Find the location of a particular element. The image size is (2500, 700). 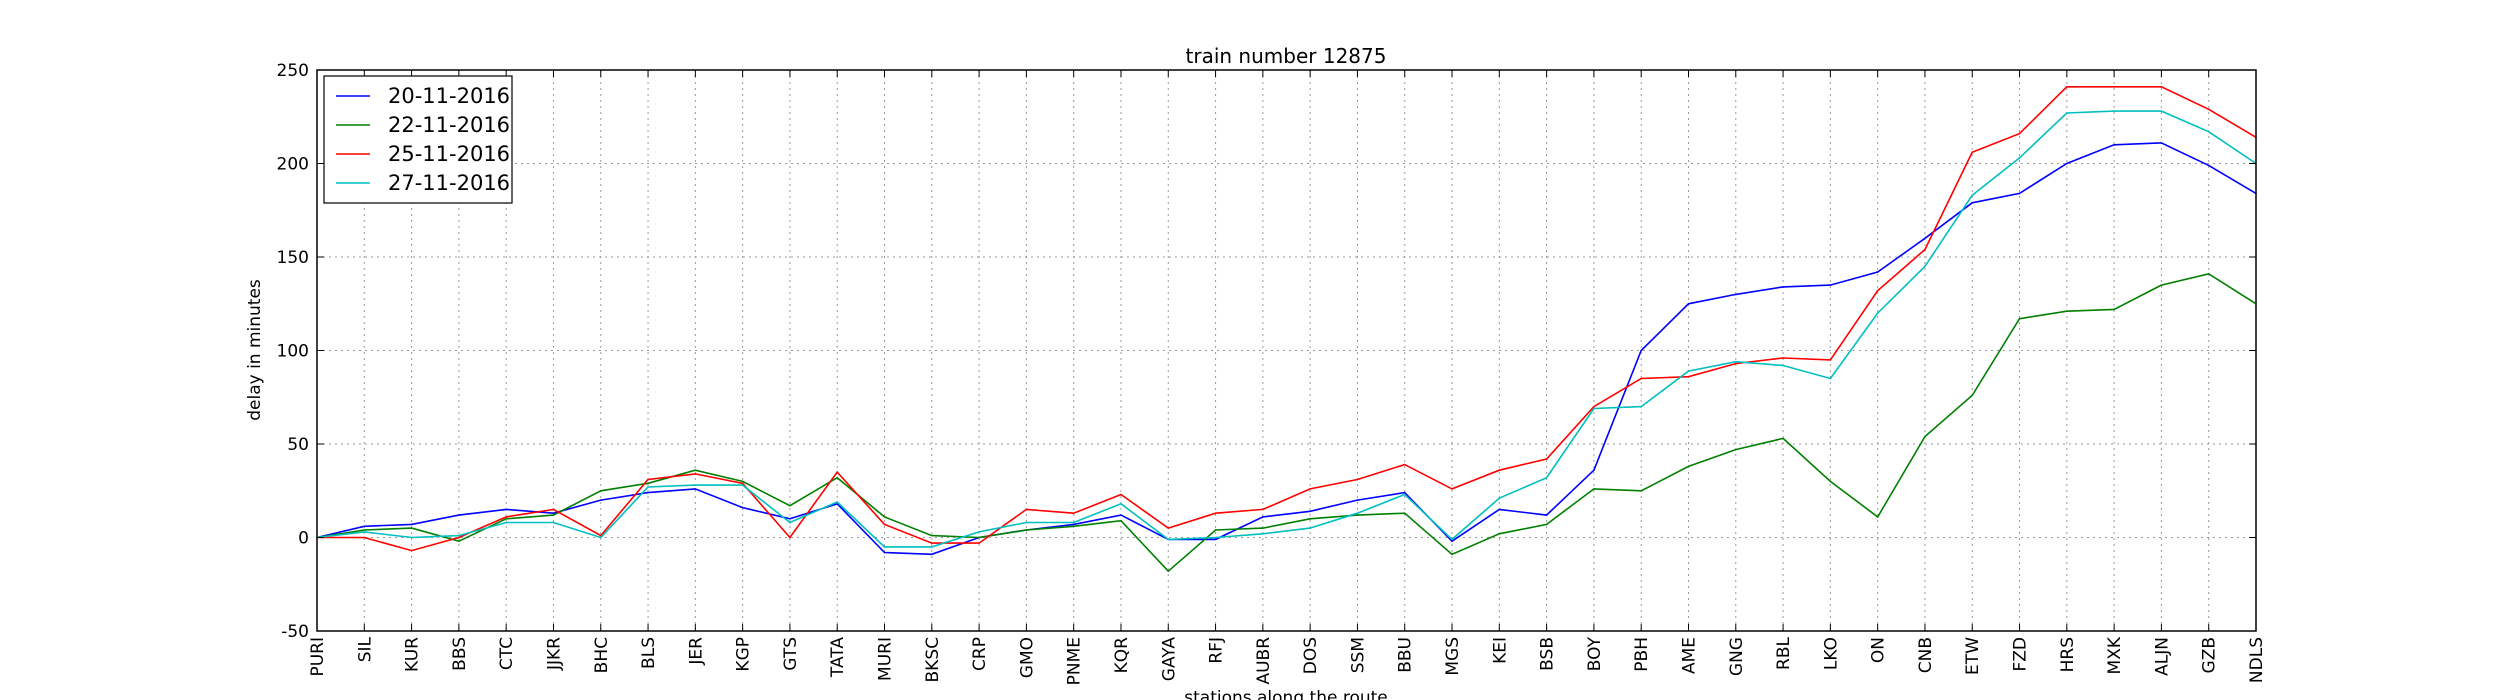

legend-label: 20-11-2016 is located at coordinates (449, 96).